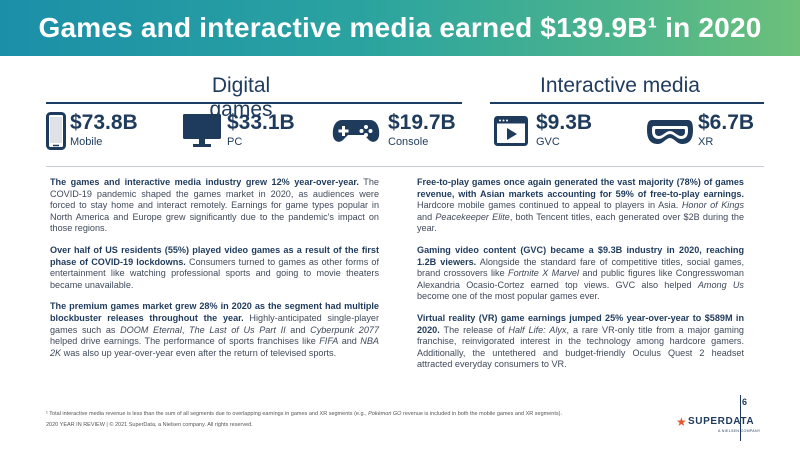 The image size is (800, 450). Describe the element at coordinates (254, 103) in the screenshot. I see `section-underline-digital-games` at that location.